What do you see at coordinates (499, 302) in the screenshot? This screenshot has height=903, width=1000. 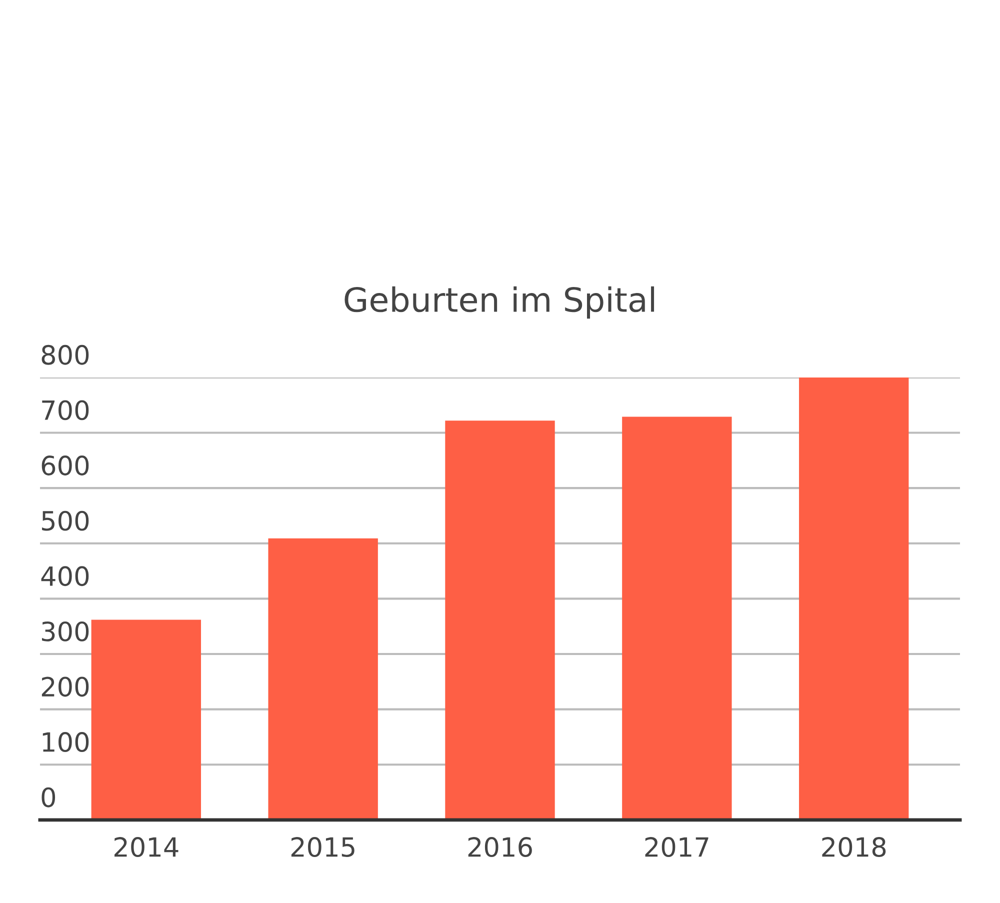 I see `chart-title: Geburten im Spital` at bounding box center [499, 302].